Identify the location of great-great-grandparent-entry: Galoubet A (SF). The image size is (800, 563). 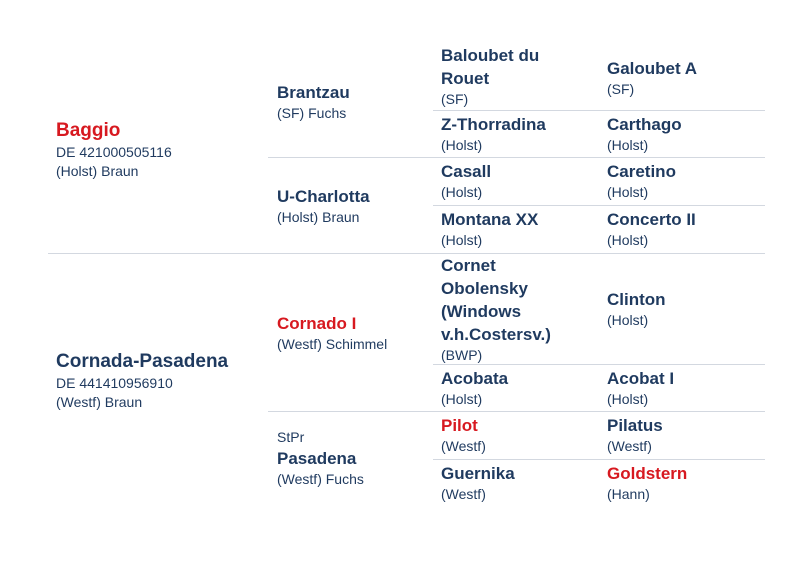
(652, 78).